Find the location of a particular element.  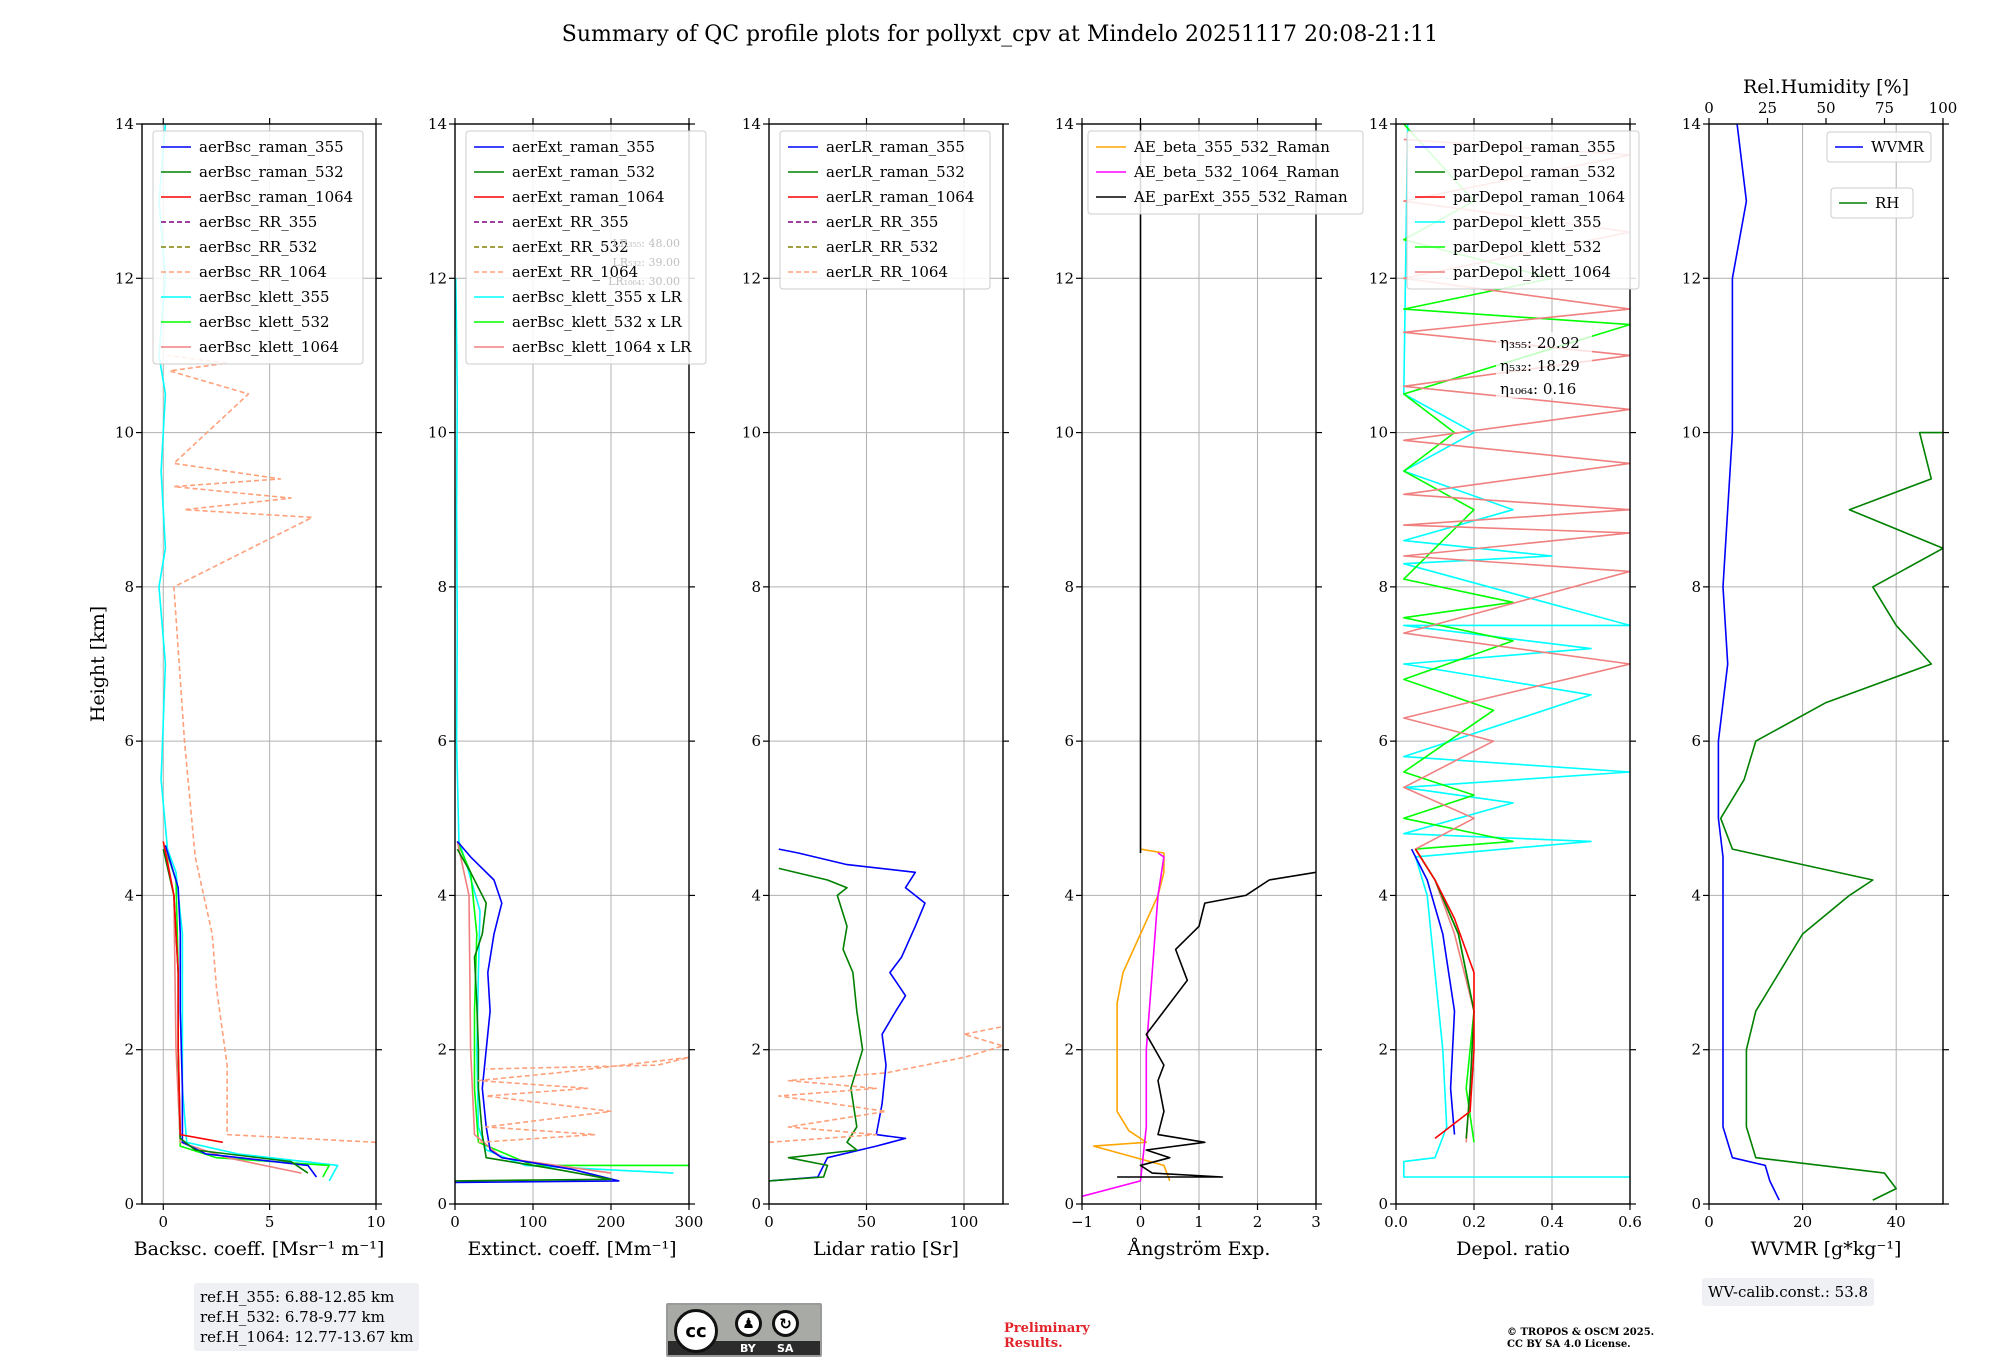

legend-label-4-4: parDepol_klett_532 is located at coordinates (1527, 247).